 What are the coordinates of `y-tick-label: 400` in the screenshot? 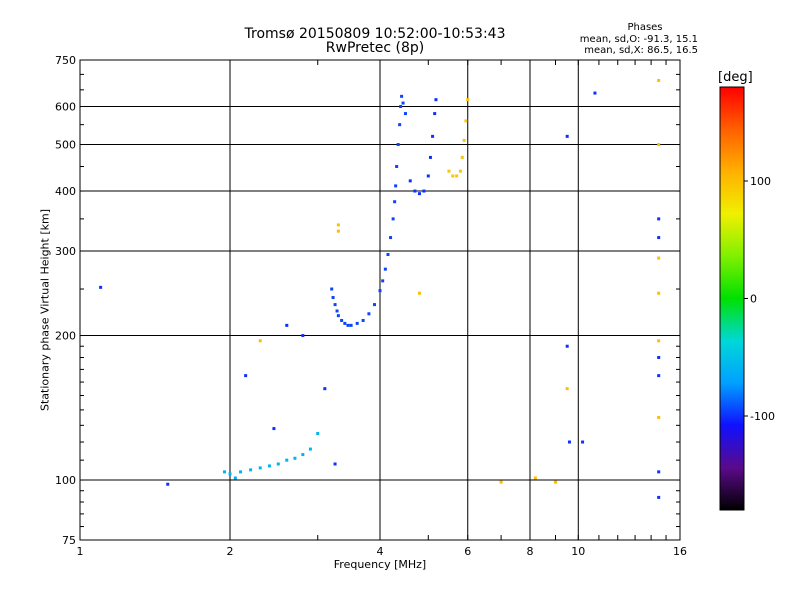 It's located at (65, 191).